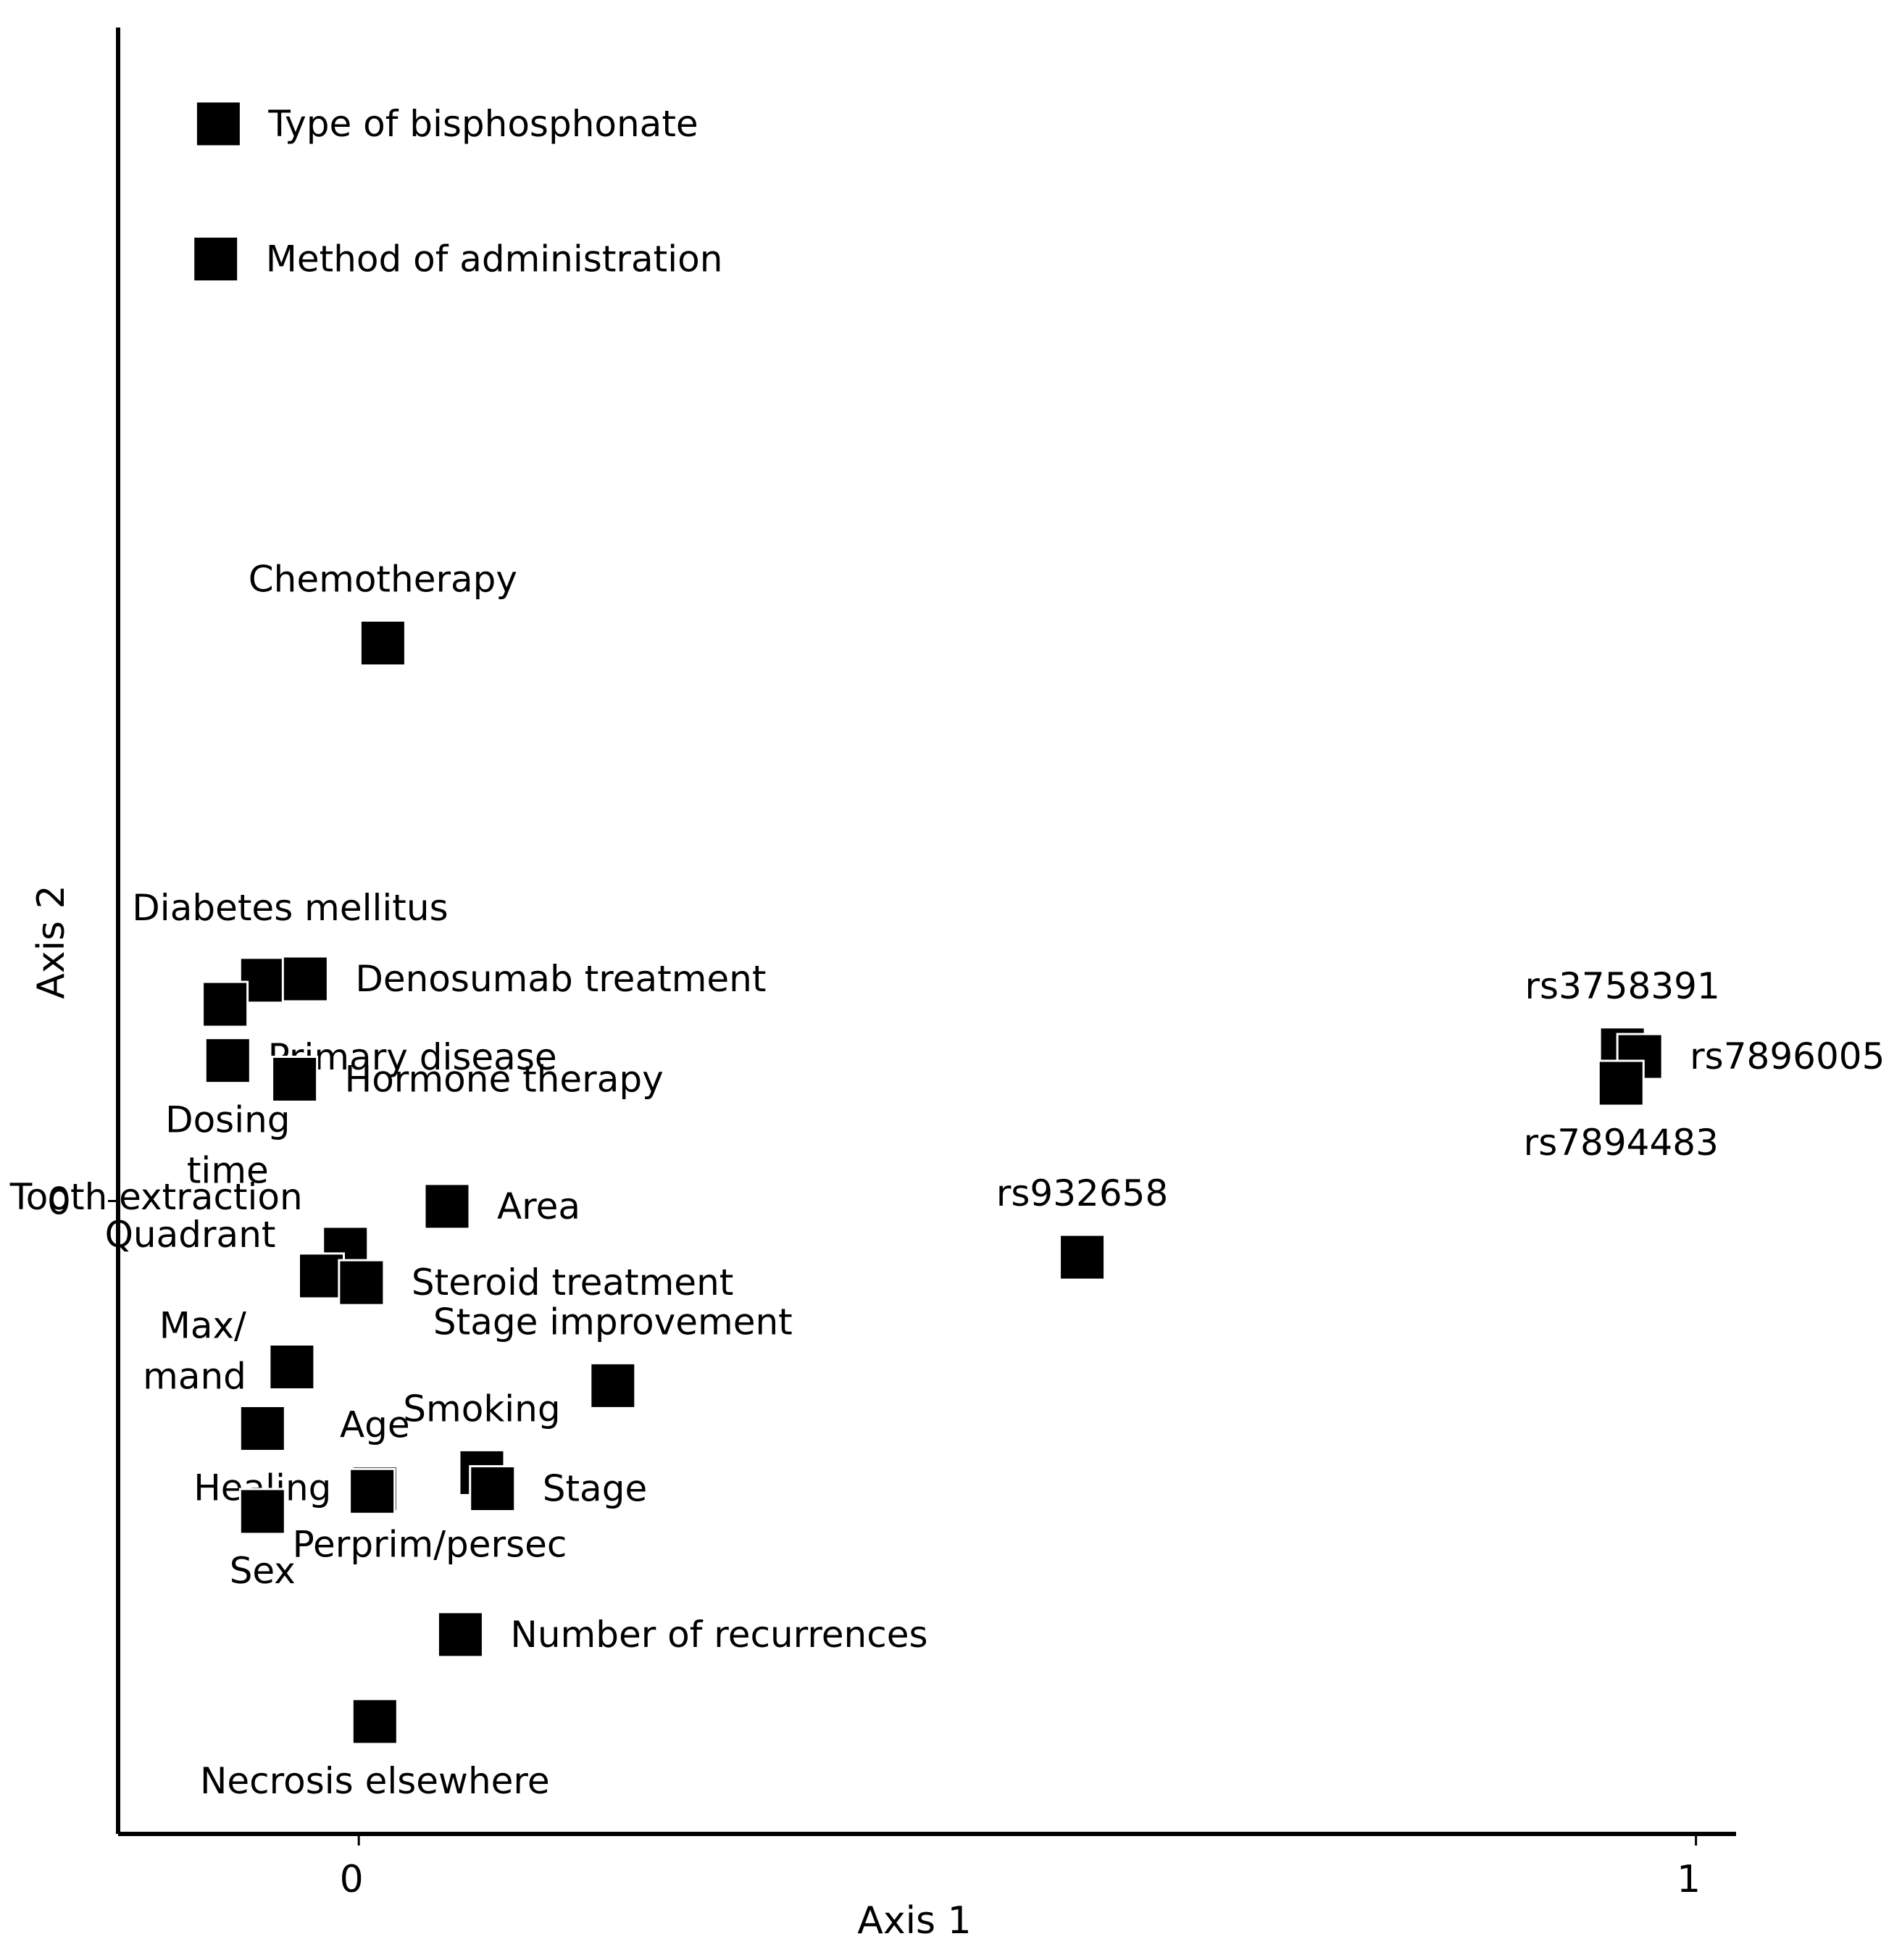  What do you see at coordinates (383, 579) in the screenshot?
I see `point-label: Chemotherapy` at bounding box center [383, 579].